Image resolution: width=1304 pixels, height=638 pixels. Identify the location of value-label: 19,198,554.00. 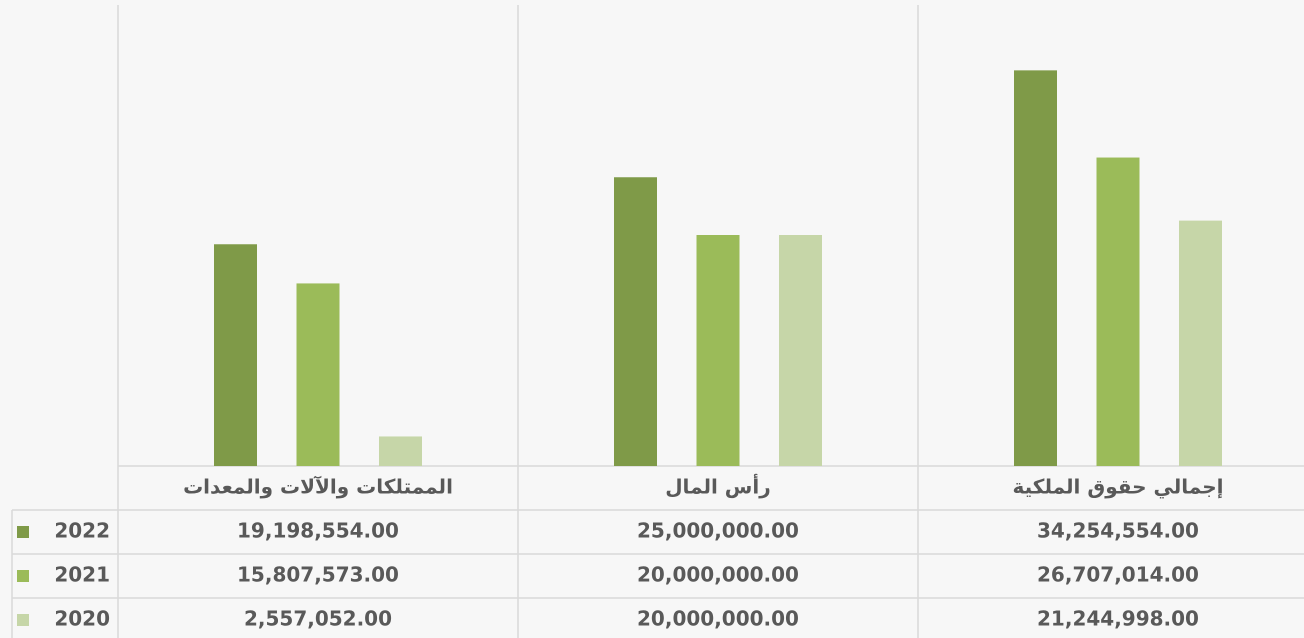
(318, 531).